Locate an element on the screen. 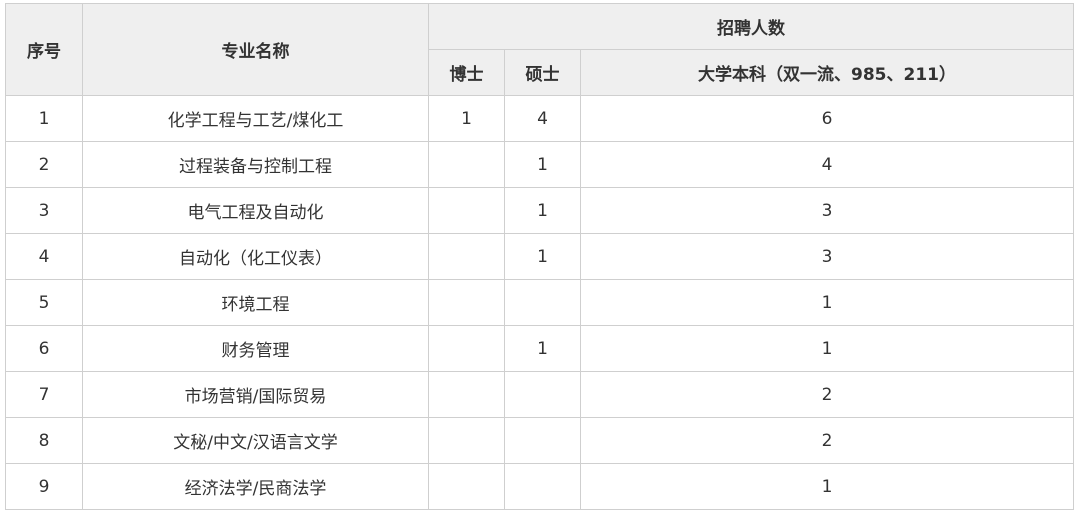 The image size is (1080, 515). cell-index: 1 is located at coordinates (44, 118).